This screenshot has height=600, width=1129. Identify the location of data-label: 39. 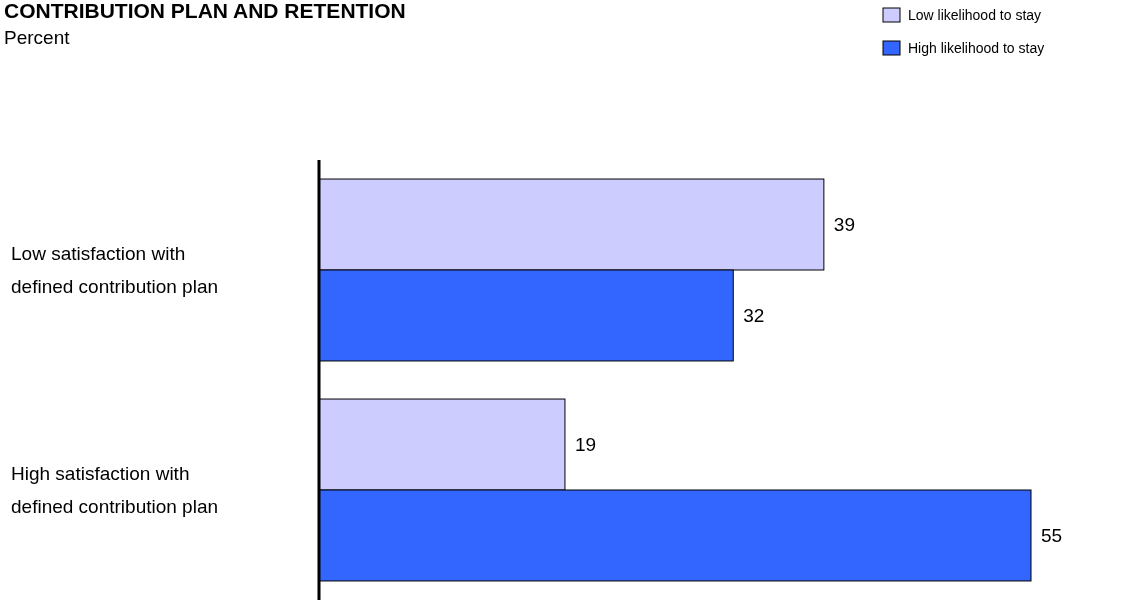
(844, 225).